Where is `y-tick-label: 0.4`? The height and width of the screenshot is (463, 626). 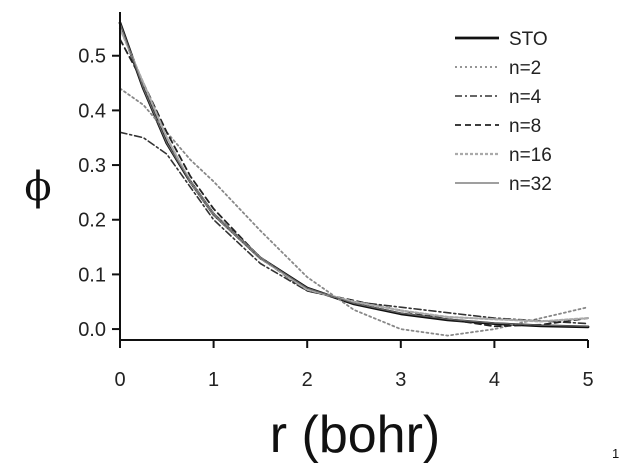 y-tick-label: 0.4 is located at coordinates (92, 111).